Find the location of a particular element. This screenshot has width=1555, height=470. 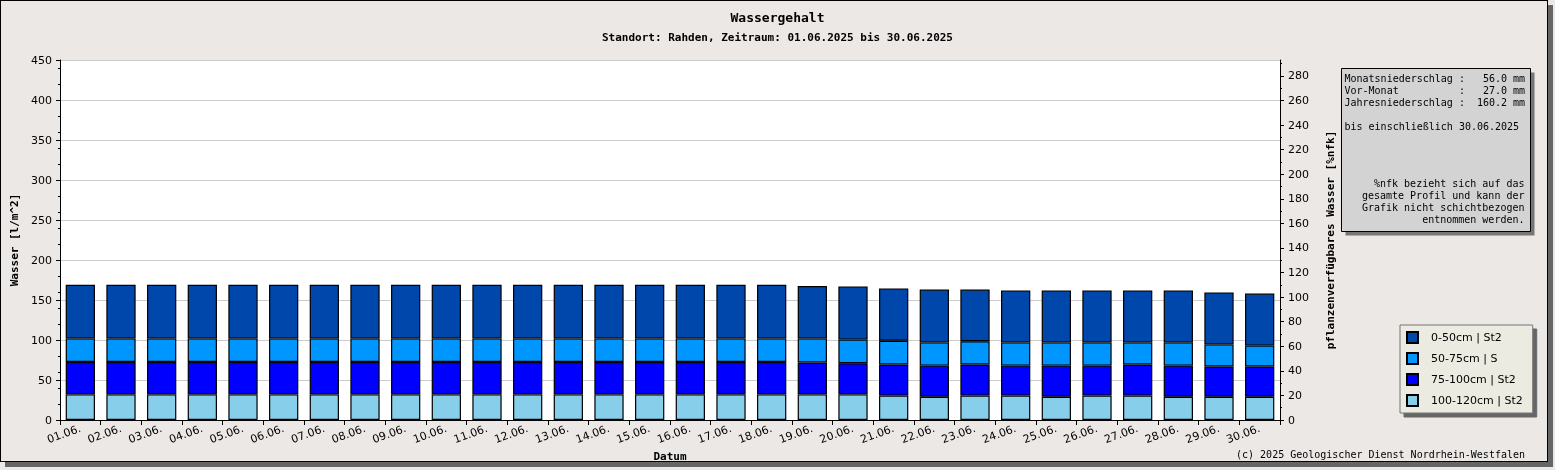

chart-subtitle: Standort: Rahden, Zeitraum: 01.06.2025 bis 30.06.2025 is located at coordinates (777, 37).